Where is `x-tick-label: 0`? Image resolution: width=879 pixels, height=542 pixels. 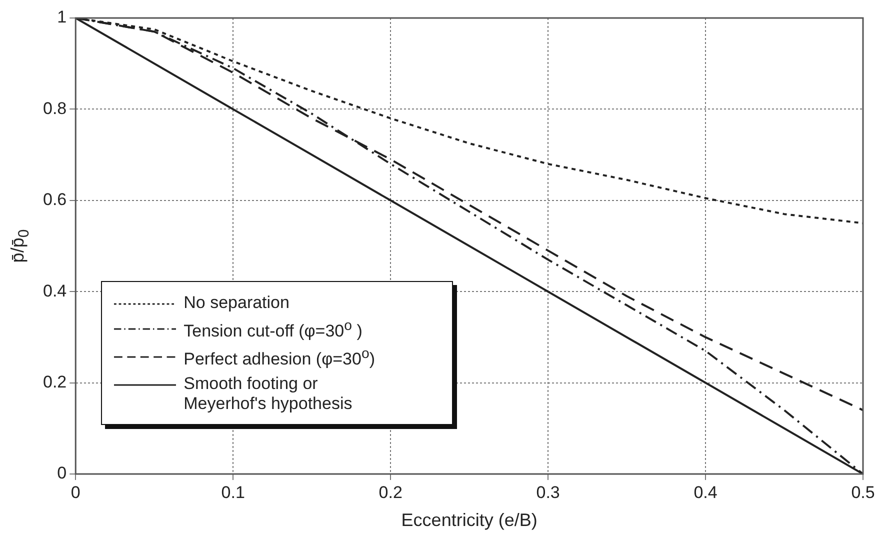
x-tick-label: 0 is located at coordinates (75, 492).